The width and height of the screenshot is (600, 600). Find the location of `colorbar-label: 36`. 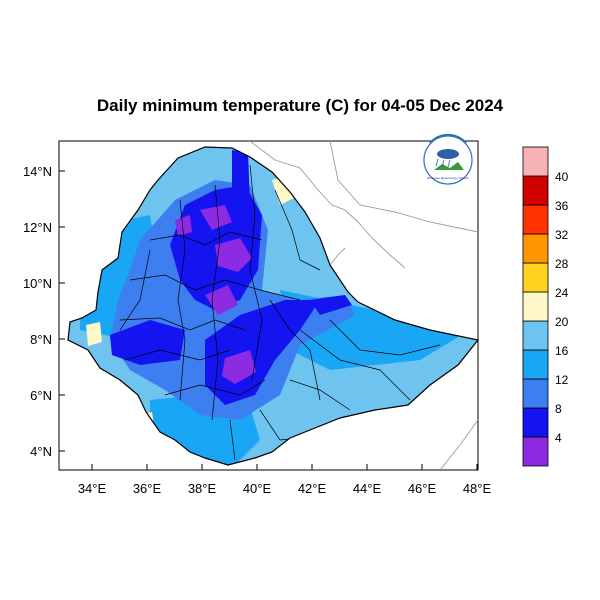

colorbar-label: 36 is located at coordinates (562, 206).